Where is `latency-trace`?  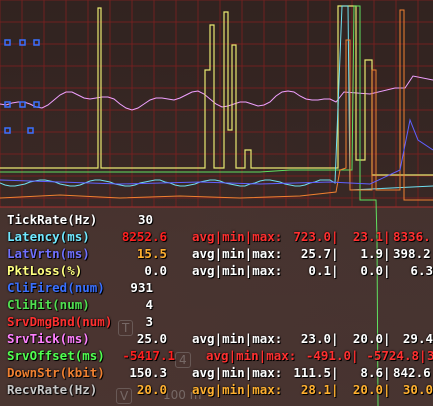 latency-trace is located at coordinates (216, 93).